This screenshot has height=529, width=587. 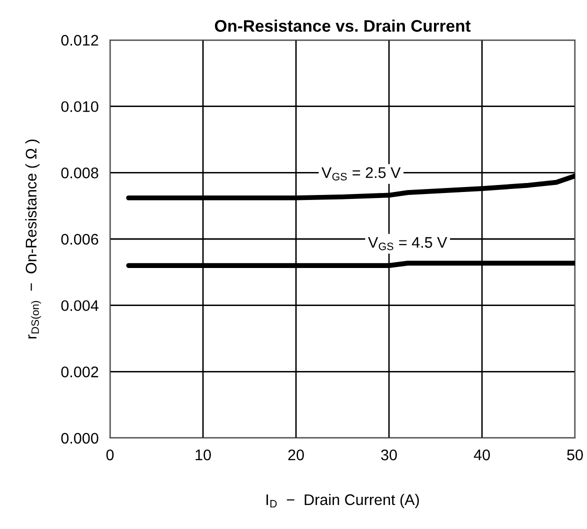 What do you see at coordinates (389, 455) in the screenshot?
I see `x-tick-label: 30` at bounding box center [389, 455].